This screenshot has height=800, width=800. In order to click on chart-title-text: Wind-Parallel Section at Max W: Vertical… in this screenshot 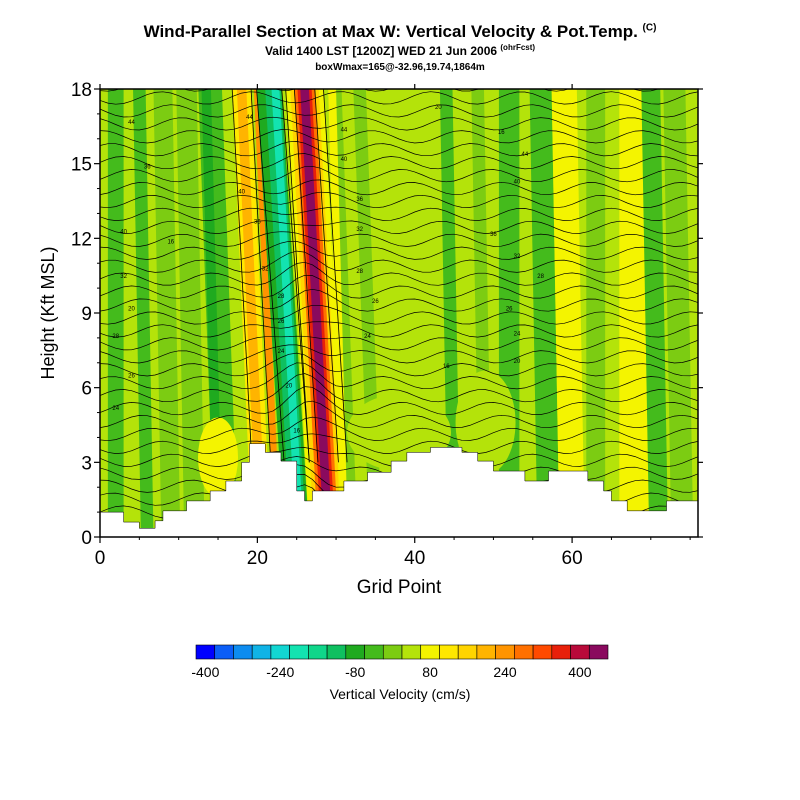, I will do `click(390, 31)`.